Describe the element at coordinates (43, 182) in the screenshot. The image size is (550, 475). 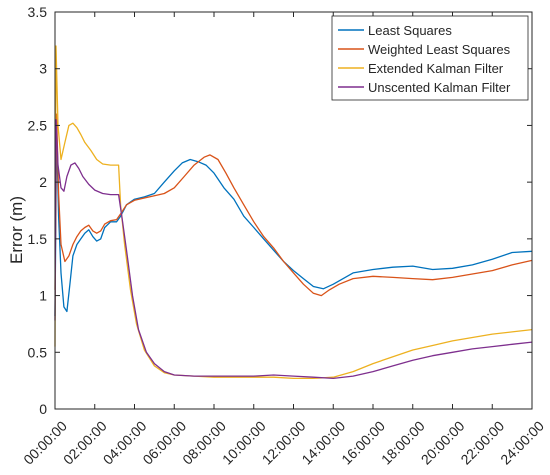
I see `y-tick-label: 2` at that location.